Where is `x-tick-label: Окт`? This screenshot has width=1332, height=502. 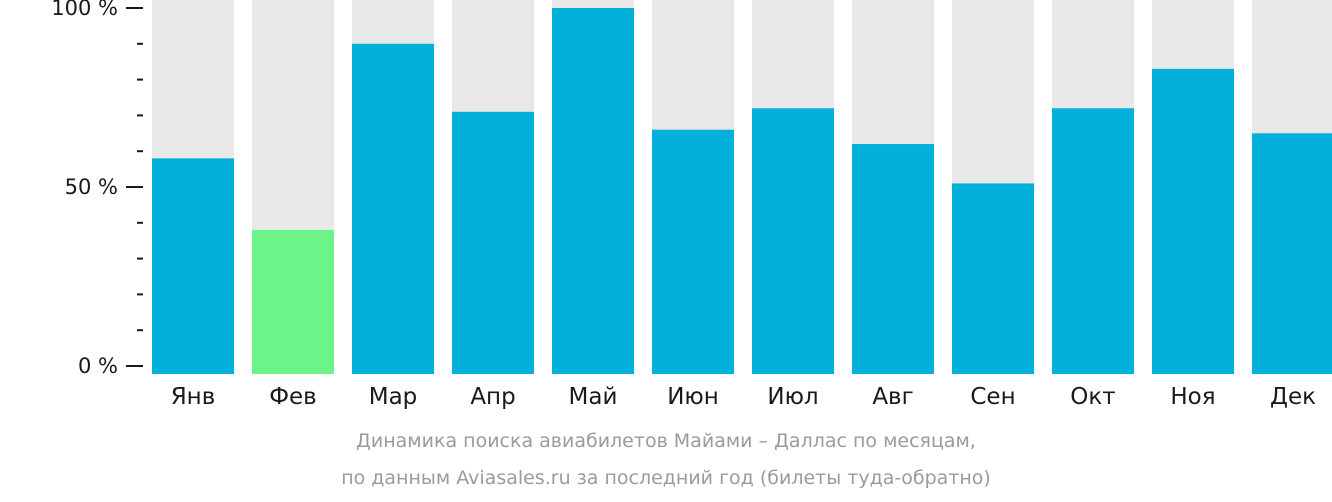
x-tick-label: Окт is located at coordinates (1092, 397).